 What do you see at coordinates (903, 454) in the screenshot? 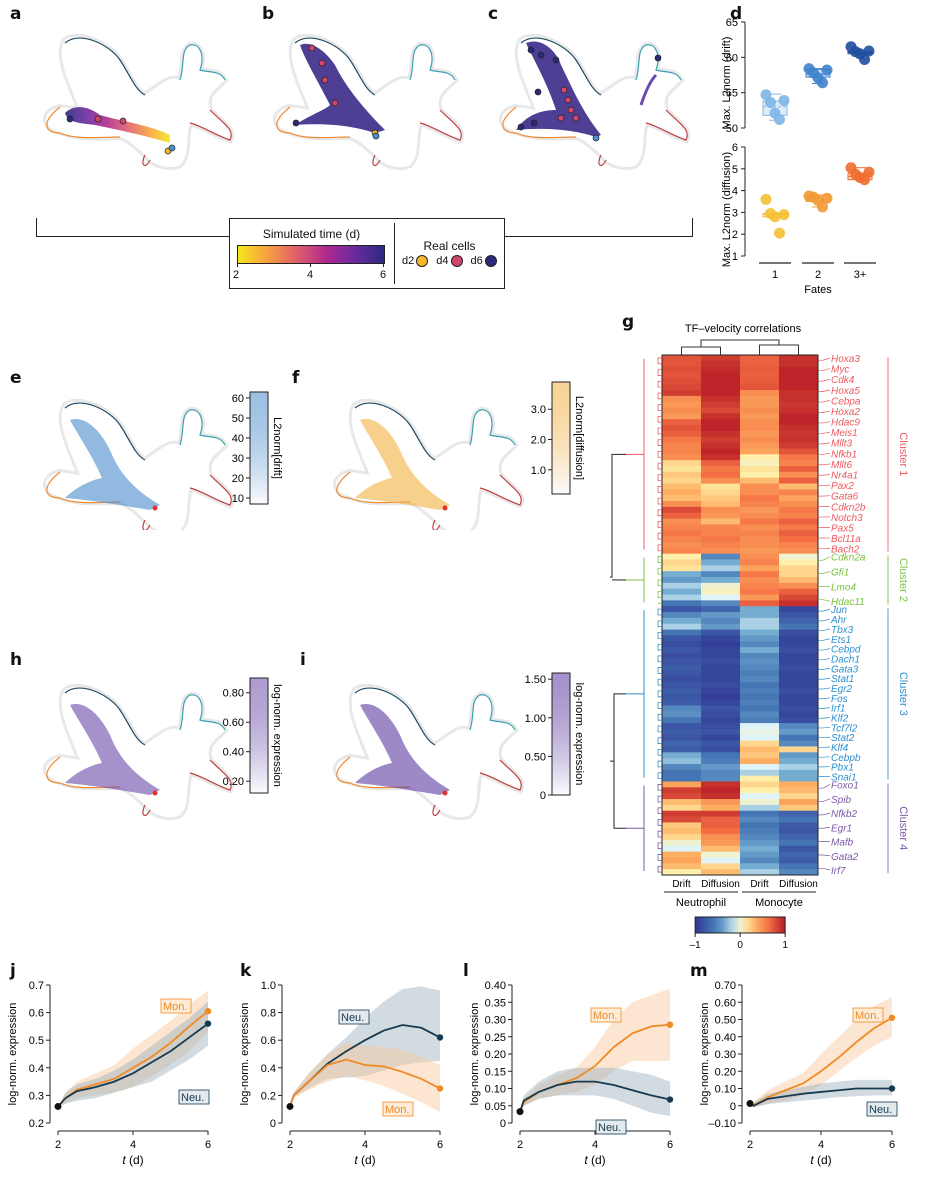
I see `cluster-label: Cluster 1` at bounding box center [903, 454].